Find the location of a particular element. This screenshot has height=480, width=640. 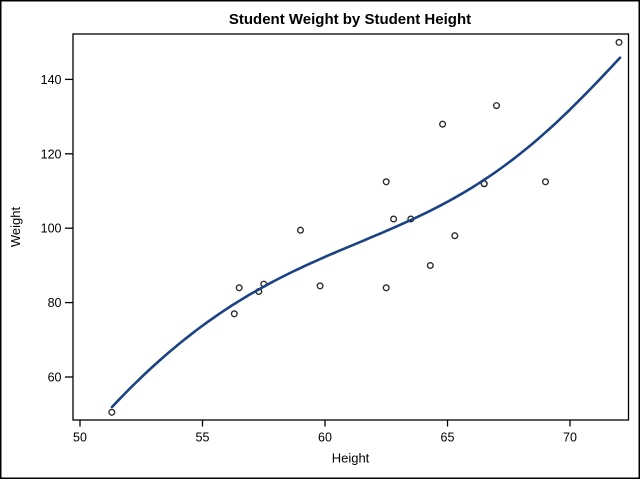

svg-text: Height is located at coordinates (351, 458).